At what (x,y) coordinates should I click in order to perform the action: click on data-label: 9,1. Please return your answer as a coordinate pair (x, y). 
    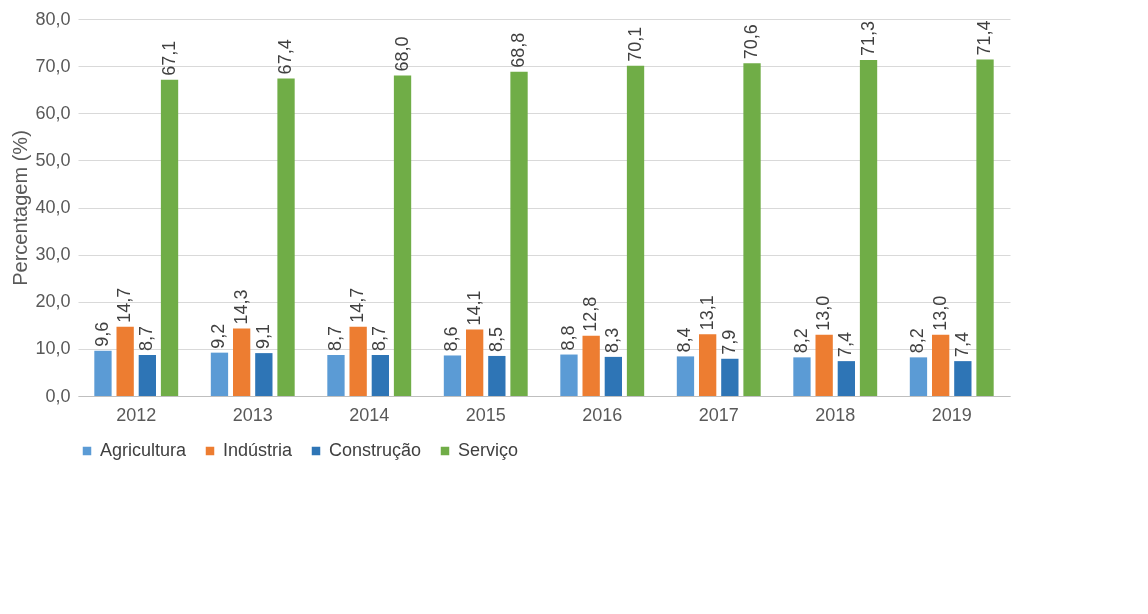
    Looking at the image, I should click on (262, 337).